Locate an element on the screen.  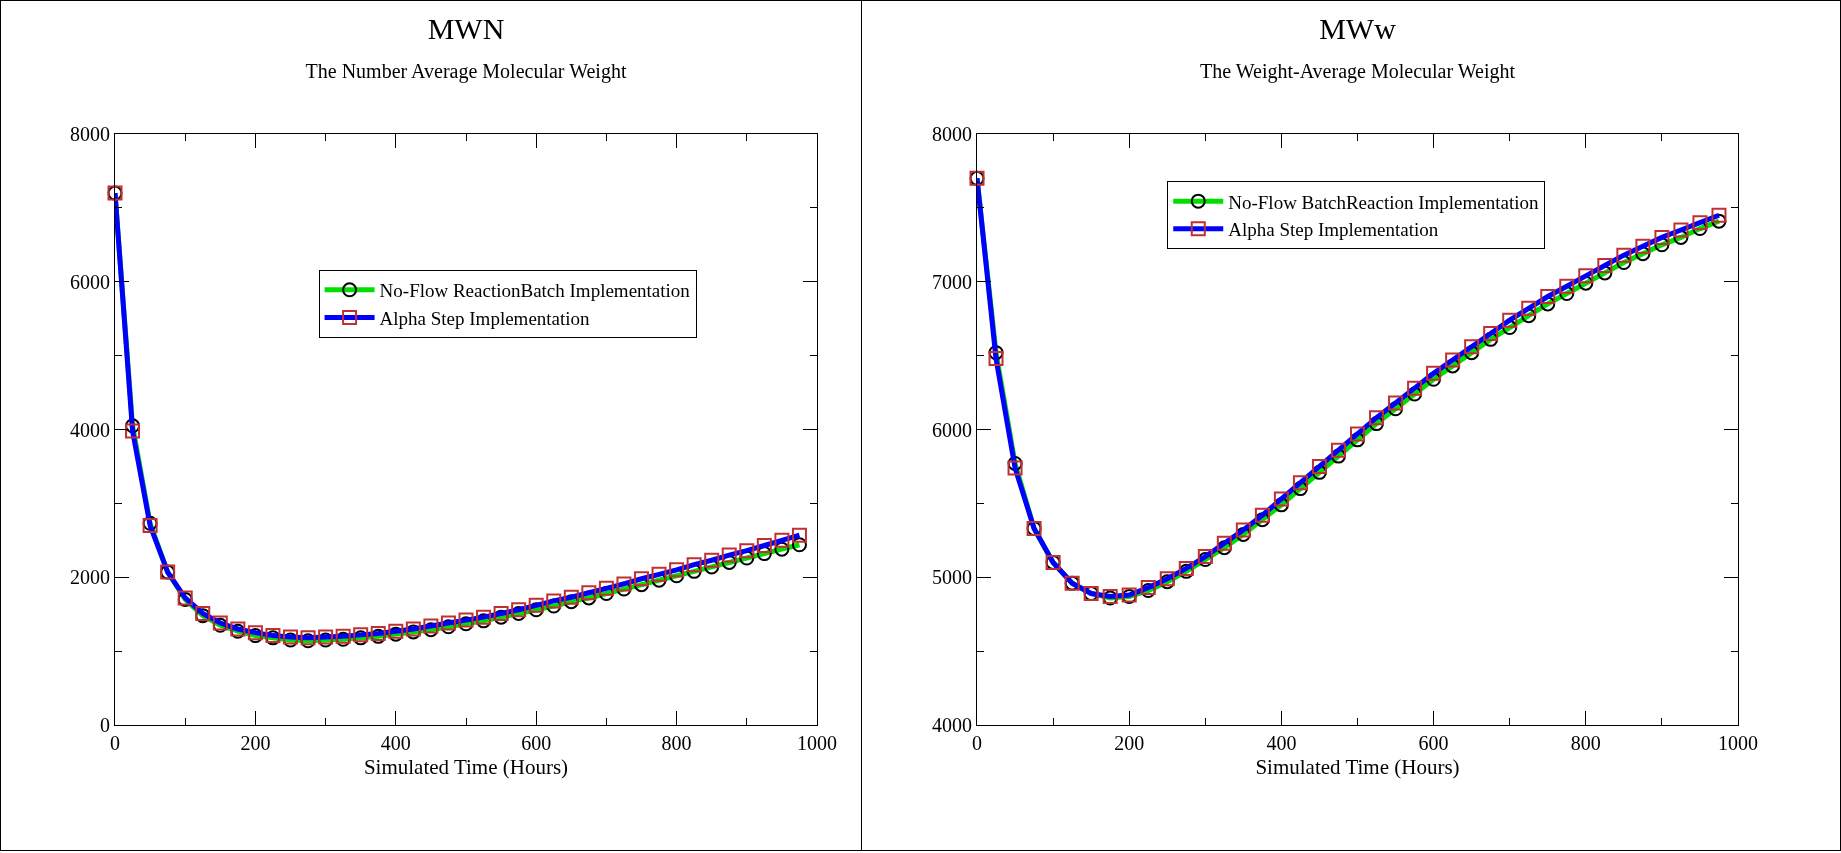
chart-subtitle: The Weight-Average Molecular Weight is located at coordinates (1358, 72).